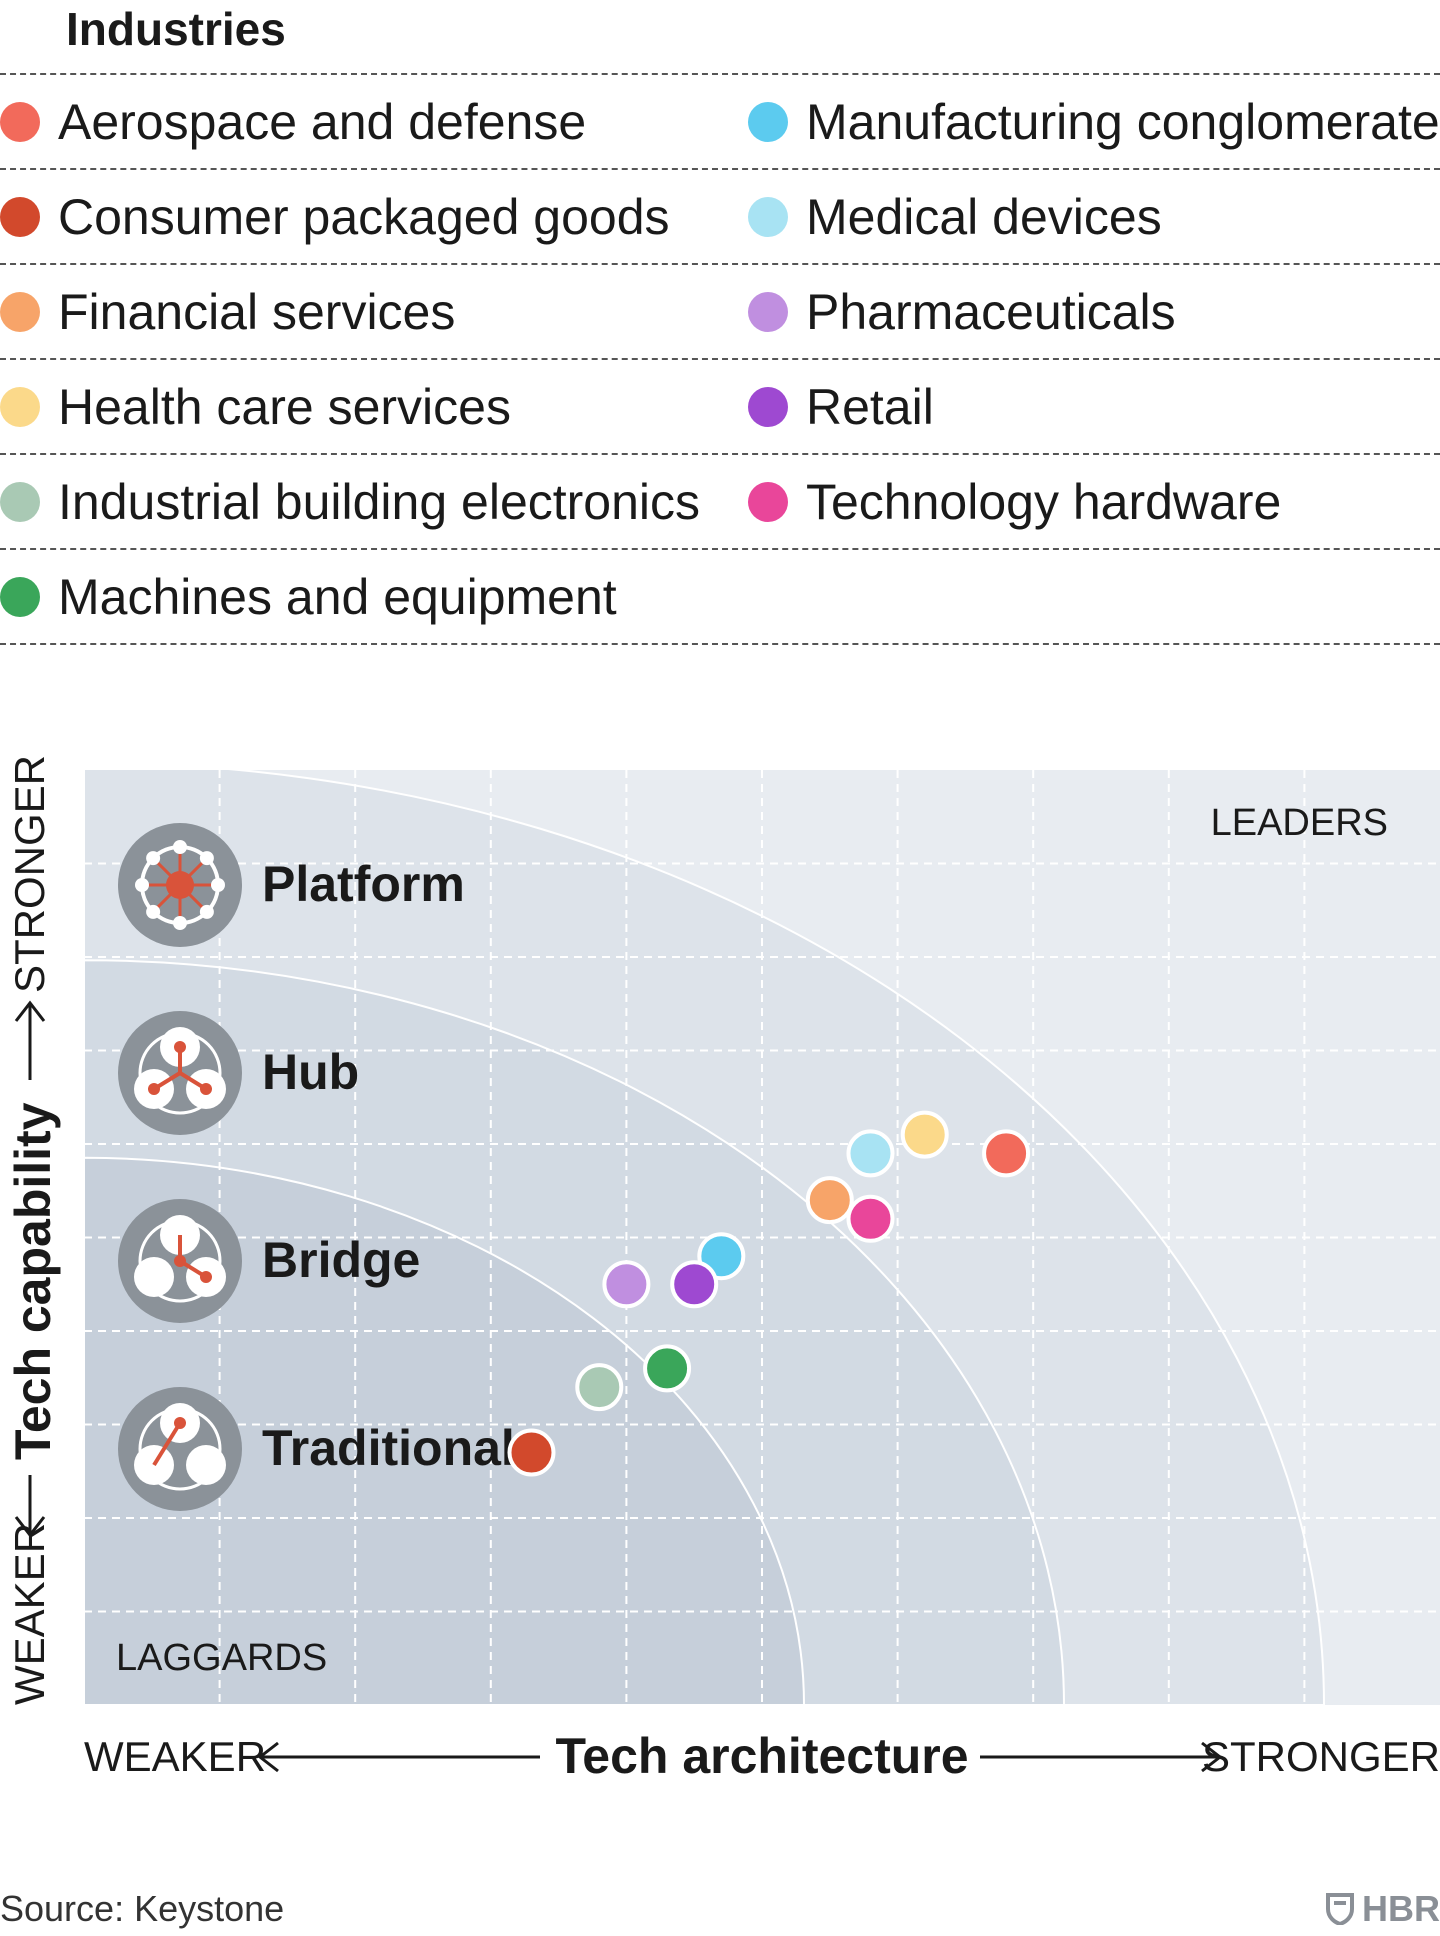  I want to click on arrow-down-icon, so click(30, 1527).